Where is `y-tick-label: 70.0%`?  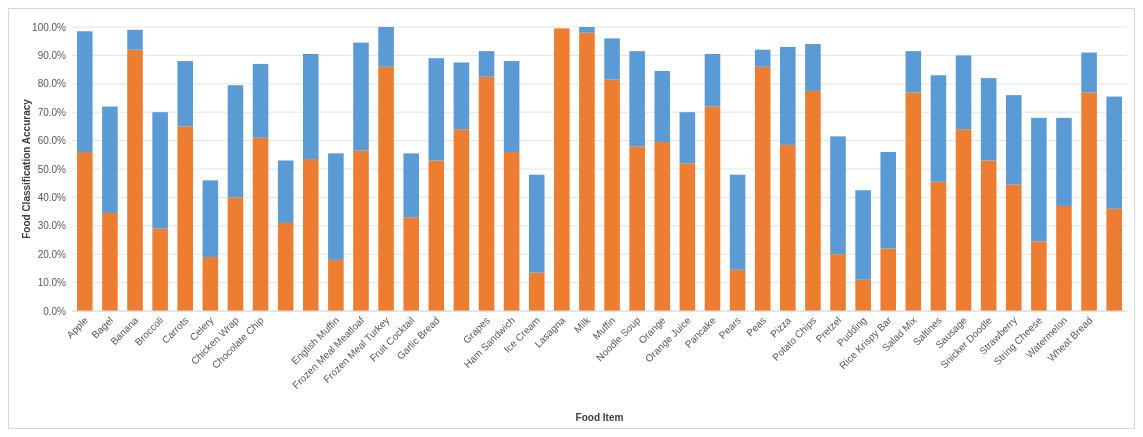 y-tick-label: 70.0% is located at coordinates (52, 112).